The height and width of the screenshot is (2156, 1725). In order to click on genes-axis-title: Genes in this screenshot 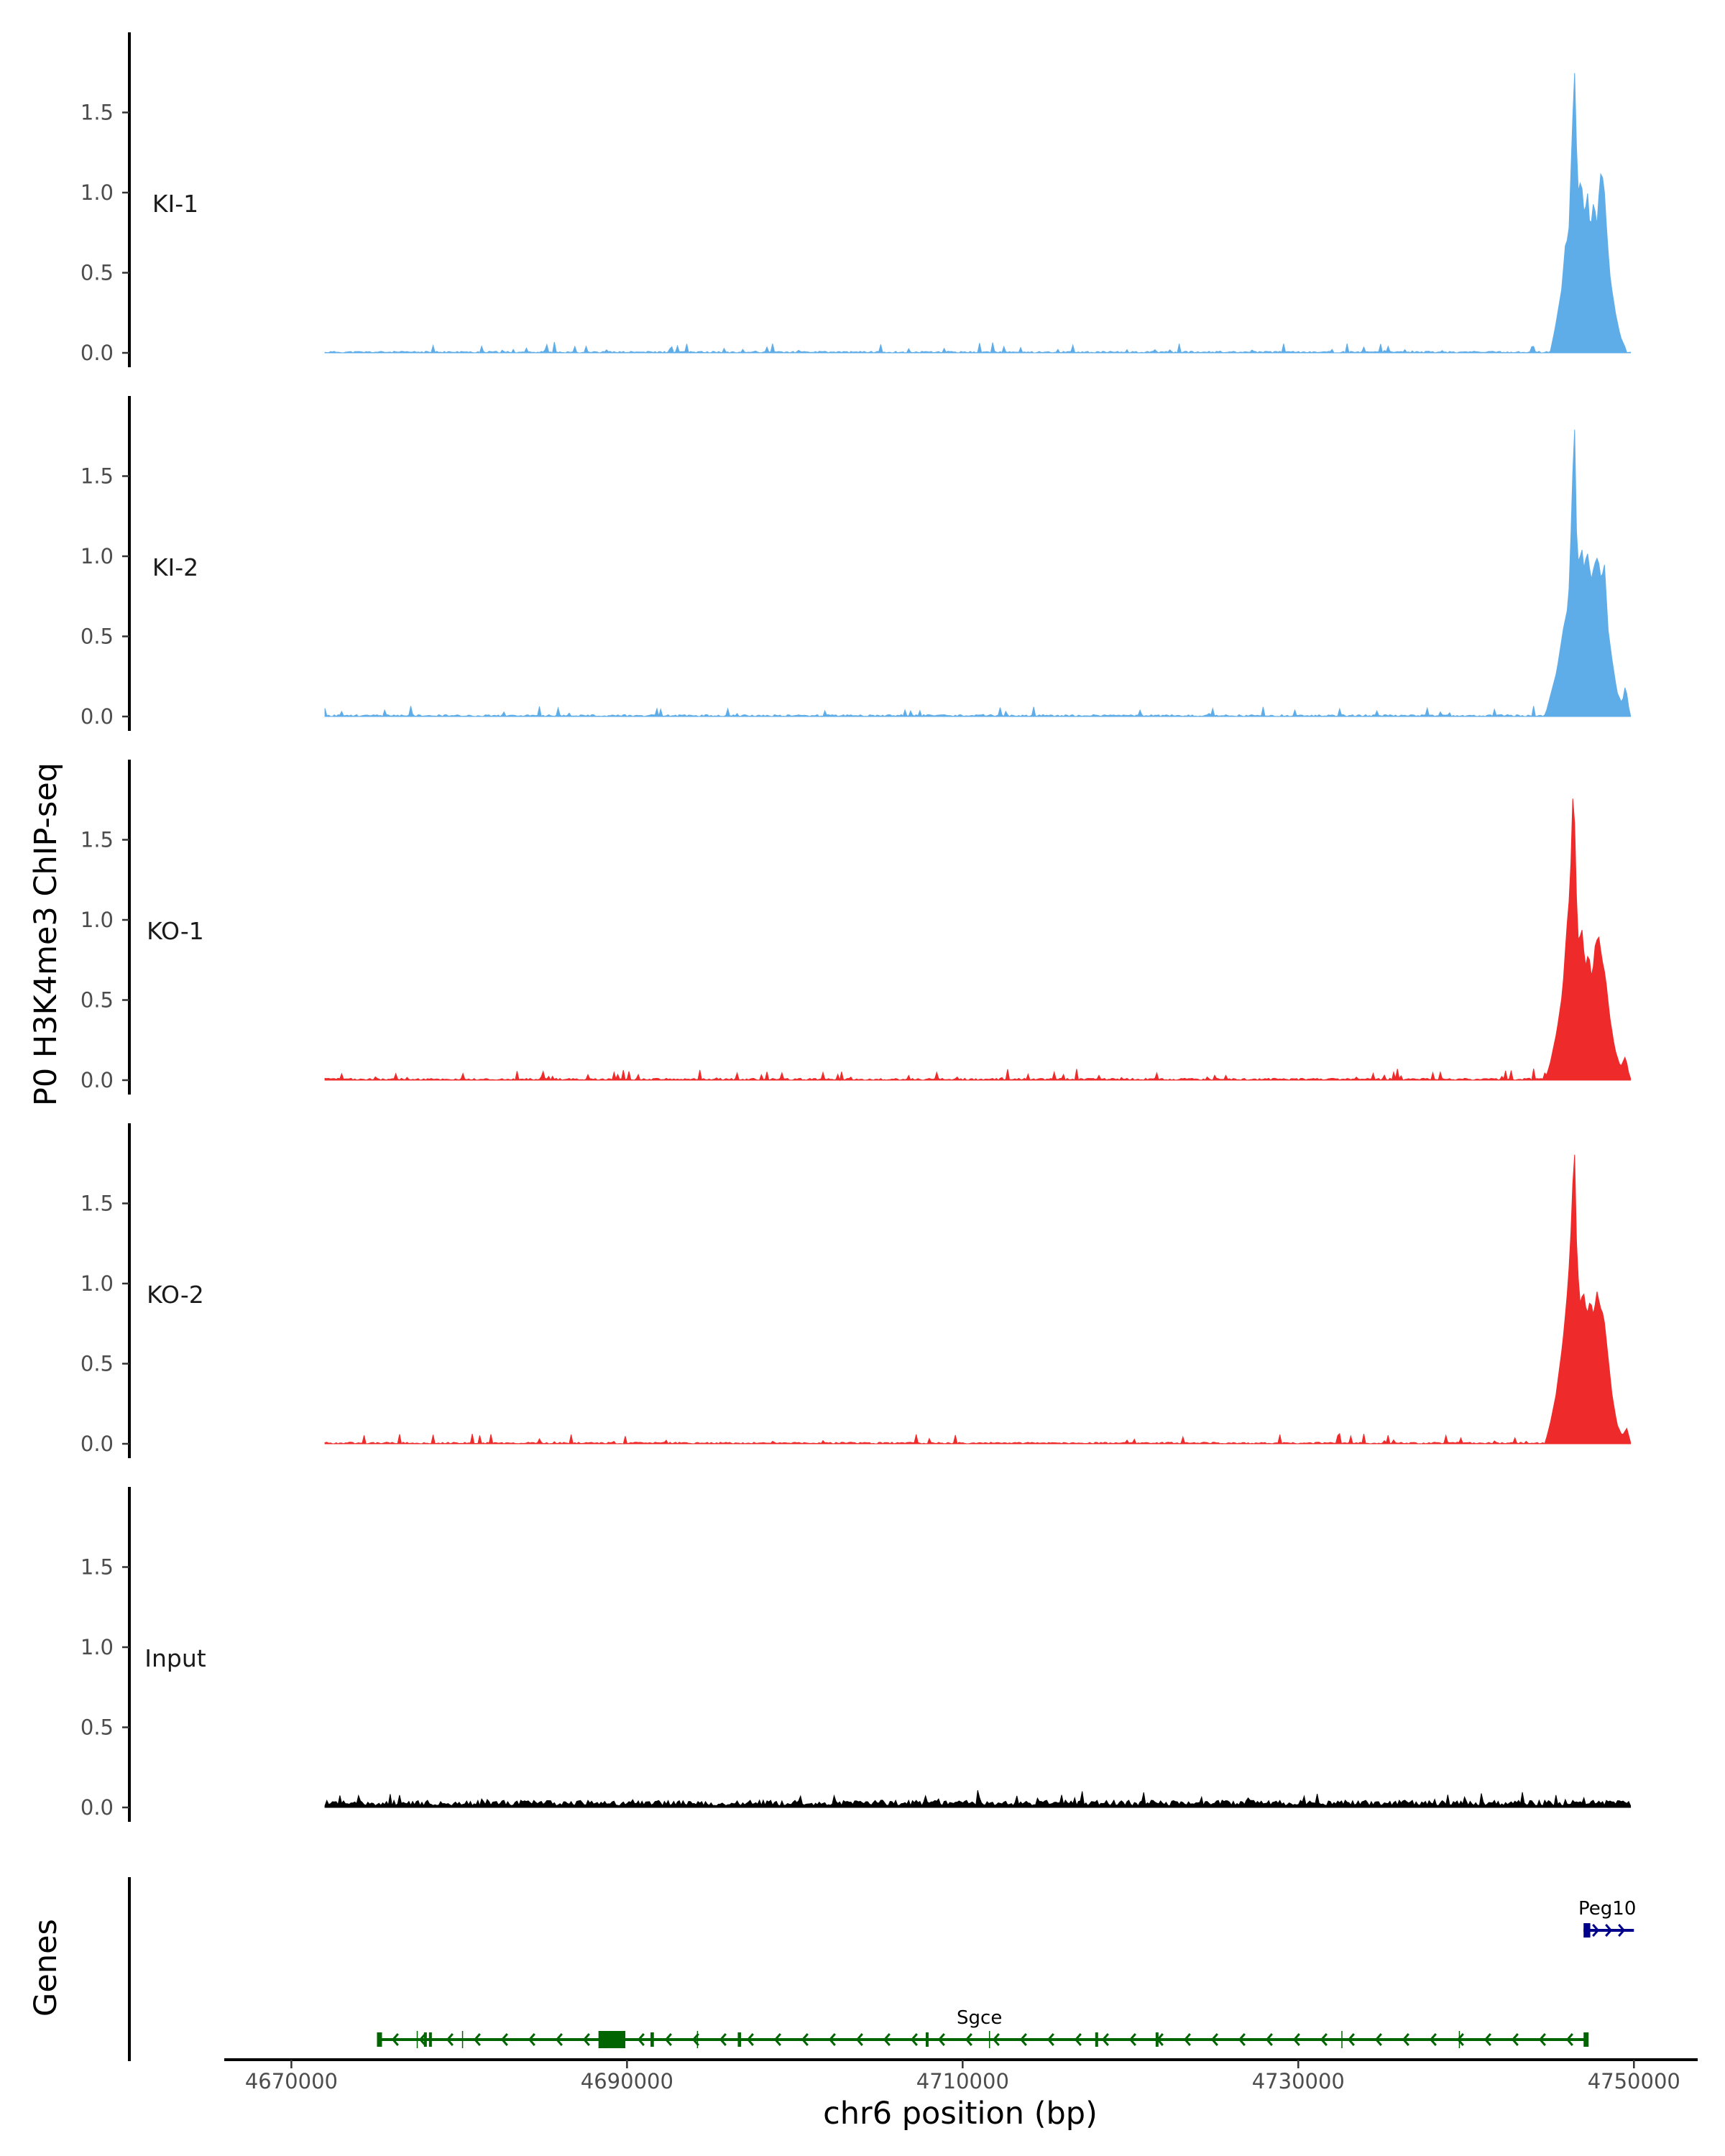, I will do `click(46, 1968)`.